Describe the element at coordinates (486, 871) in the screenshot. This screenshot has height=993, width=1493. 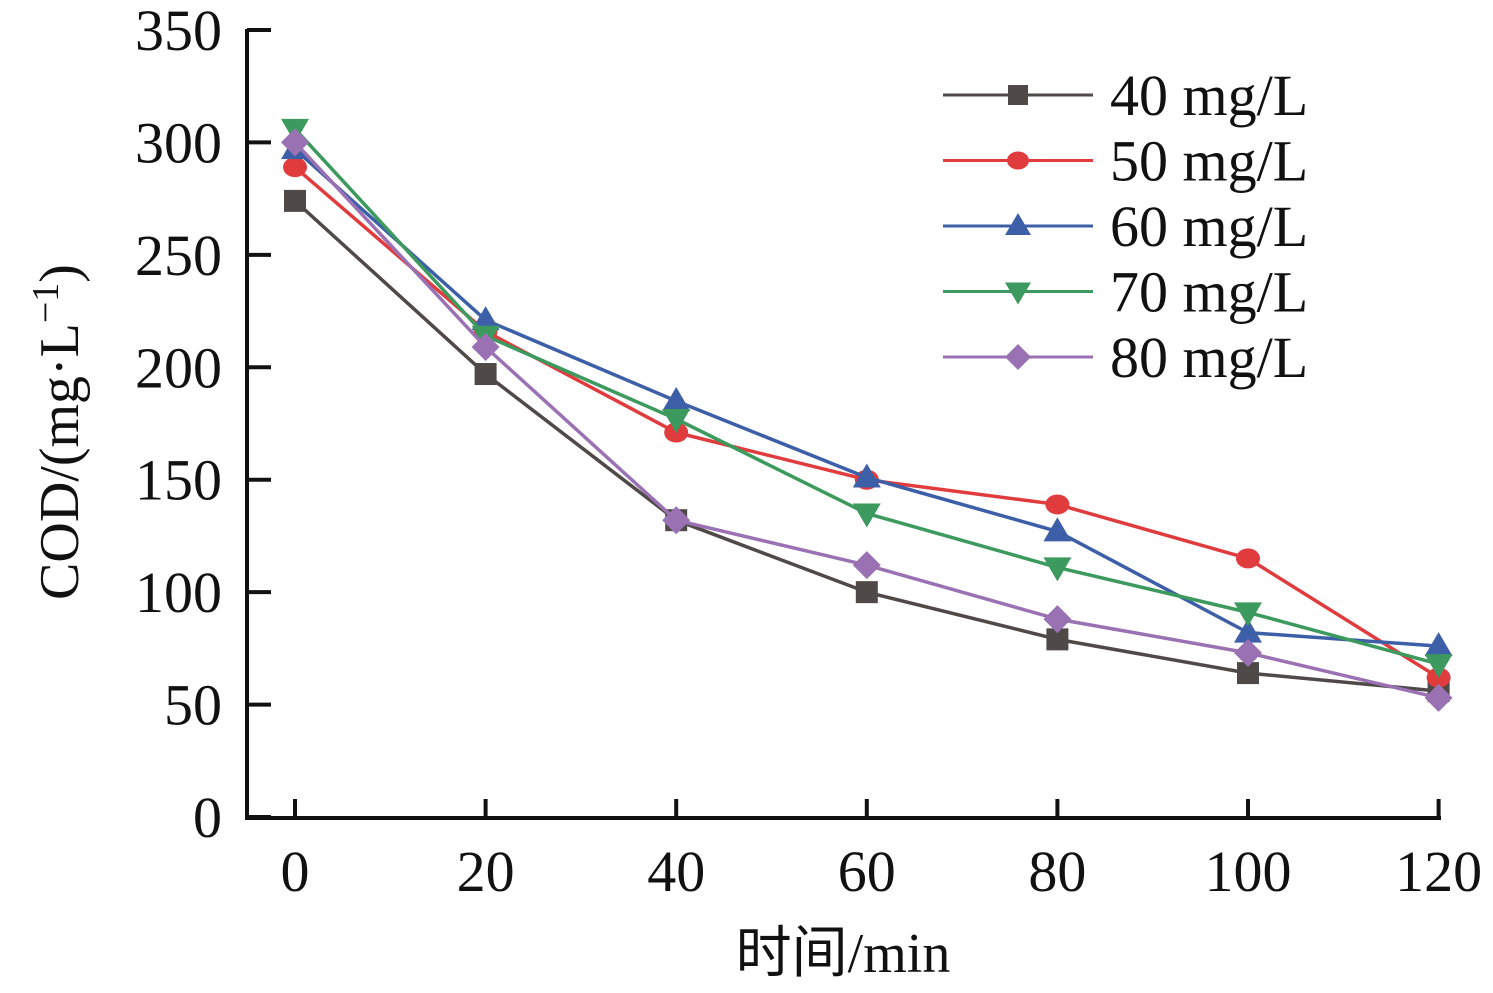
I see `x-tick-label: 20` at that location.